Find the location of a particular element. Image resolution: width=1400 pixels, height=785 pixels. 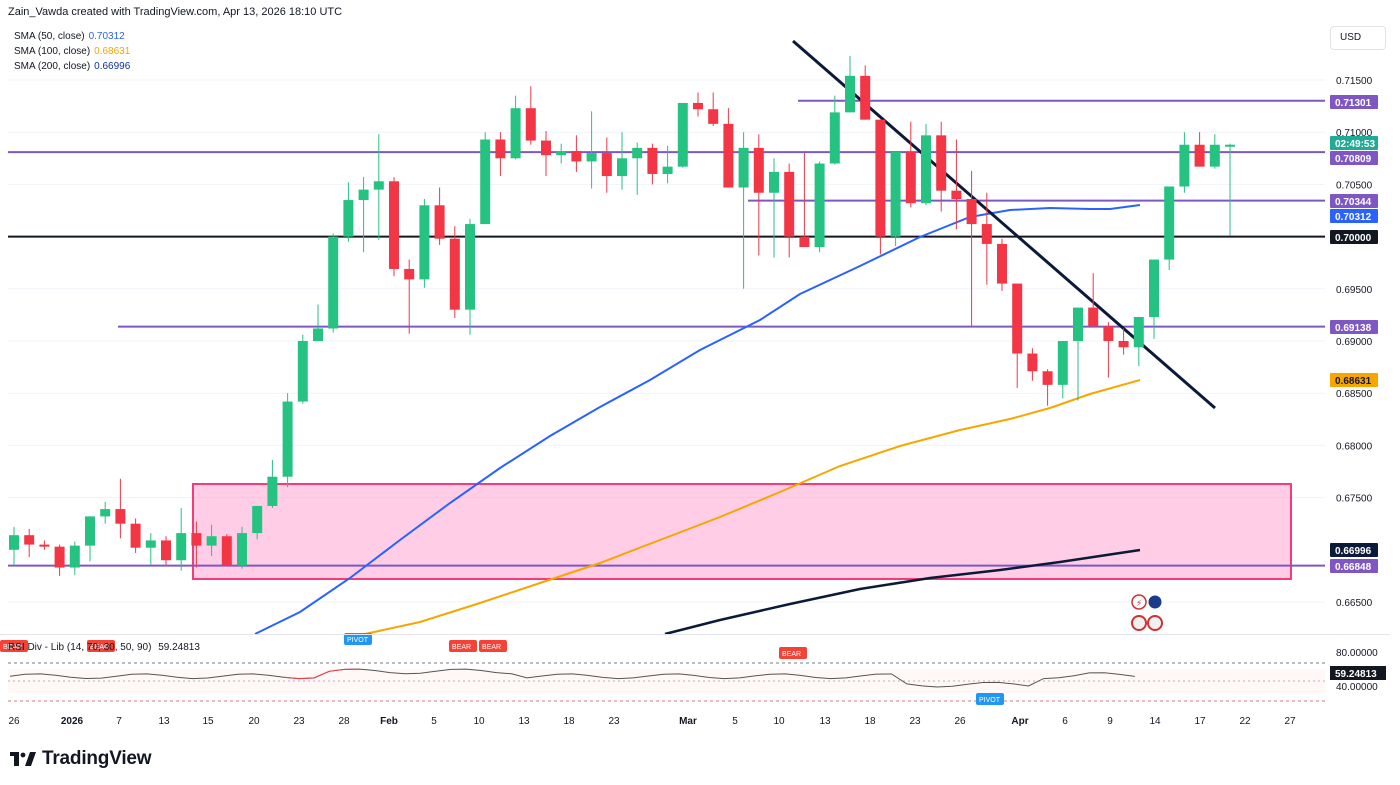

price-label-0.66996: 0.66996 is located at coordinates (1354, 550).